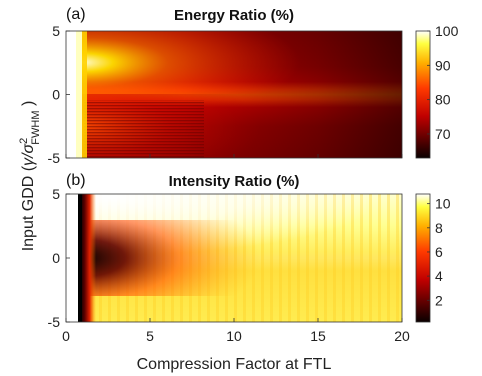 This screenshot has width=482, height=376. What do you see at coordinates (24, 141) in the screenshot?
I see `y-axis-label-sup: 2` at bounding box center [24, 141].